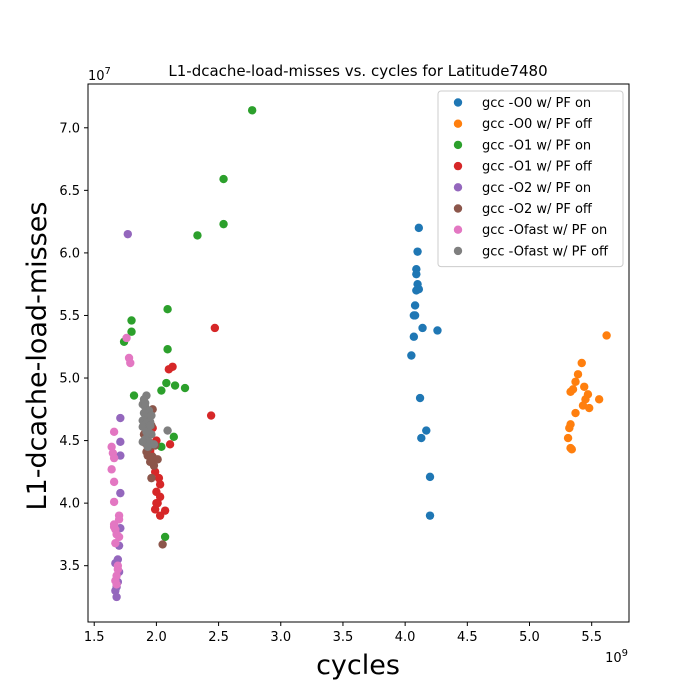 Image resolution: width=700 pixels, height=700 pixels. Describe the element at coordinates (69, 253) in the screenshot. I see `y-tick-label: 6.0` at that location.